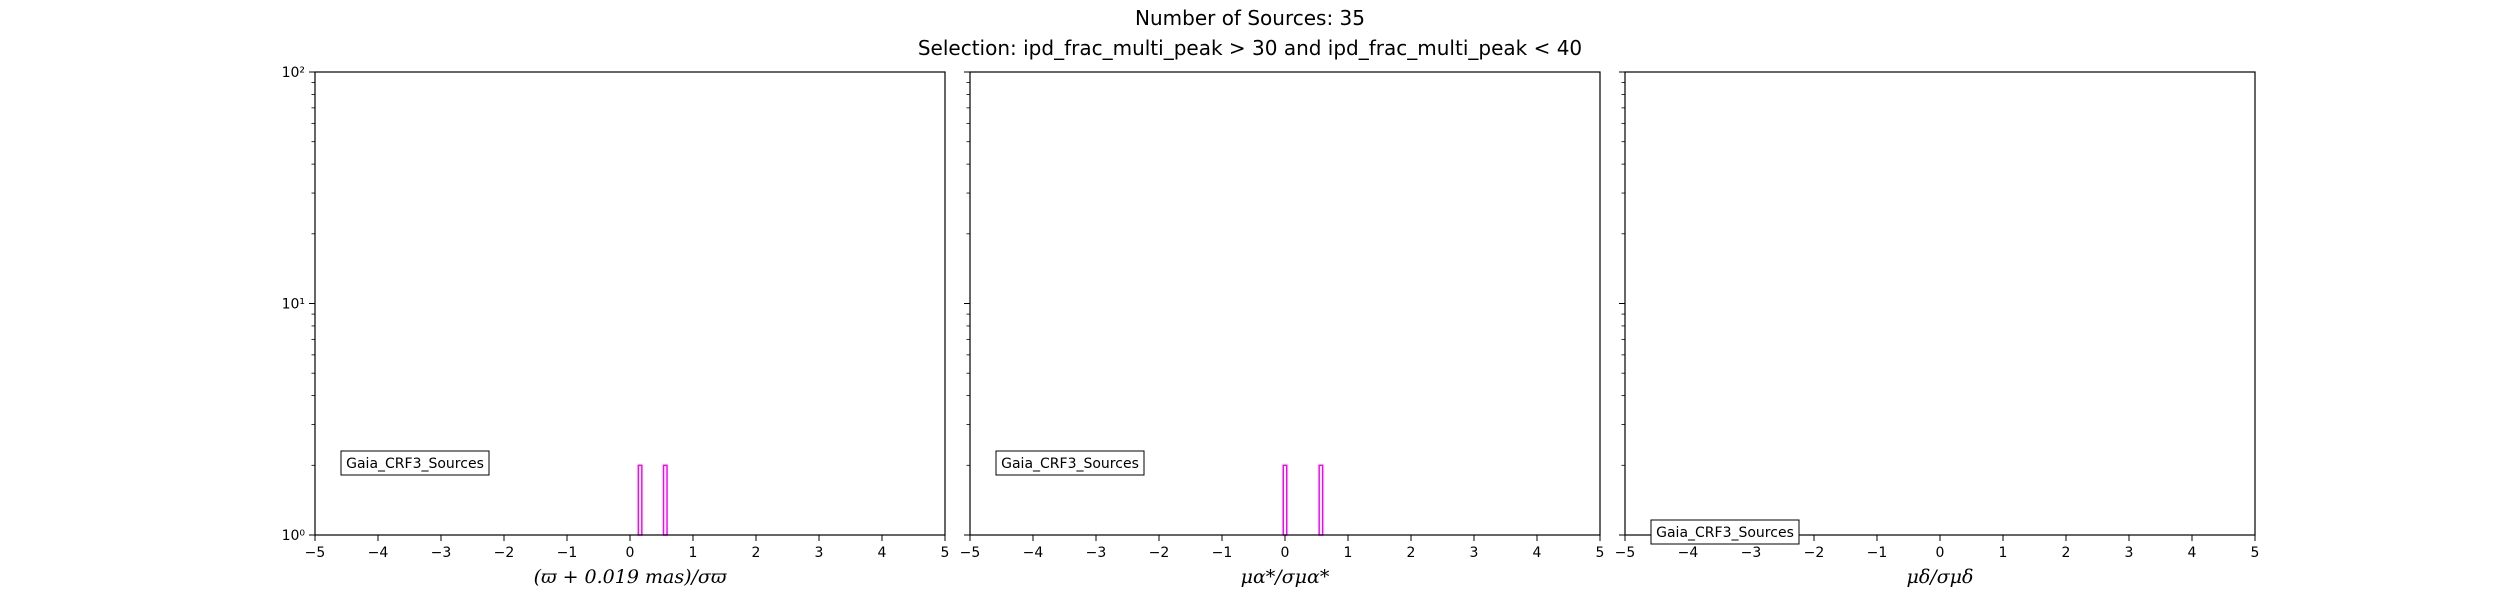  What do you see at coordinates (293, 73) in the screenshot?
I see `y-tick-label: 10²` at bounding box center [293, 73].